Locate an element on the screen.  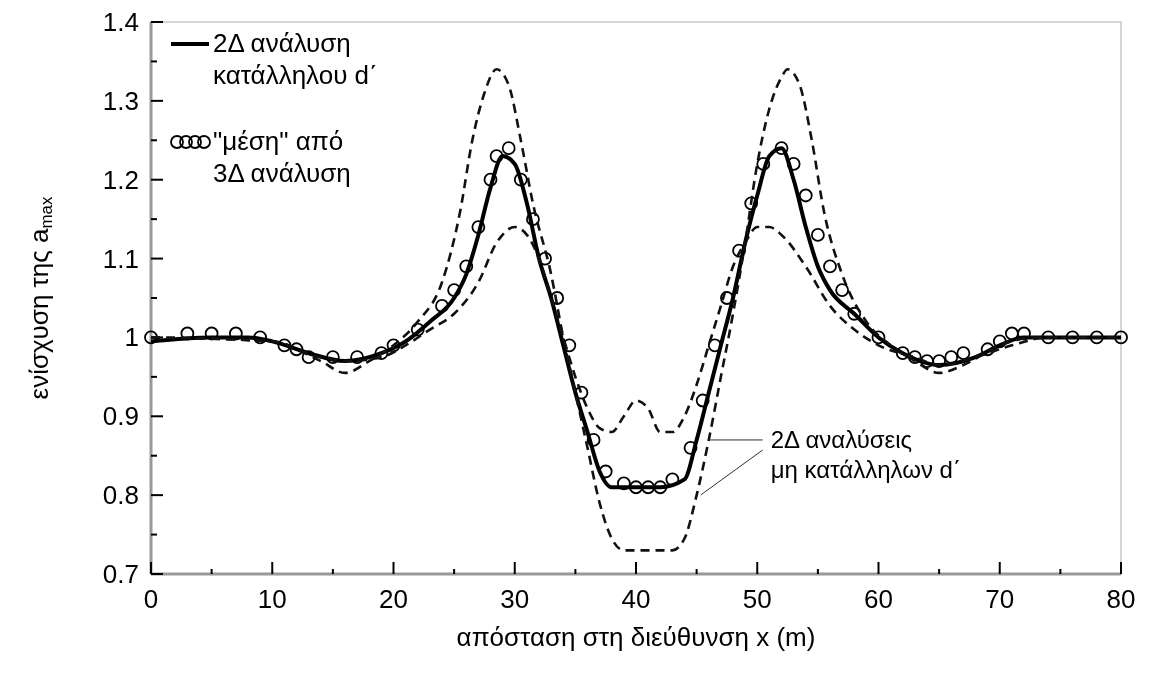
legend-label: 2Δ ανάλυση κατάλληλου d΄ is located at coordinates (295, 59).